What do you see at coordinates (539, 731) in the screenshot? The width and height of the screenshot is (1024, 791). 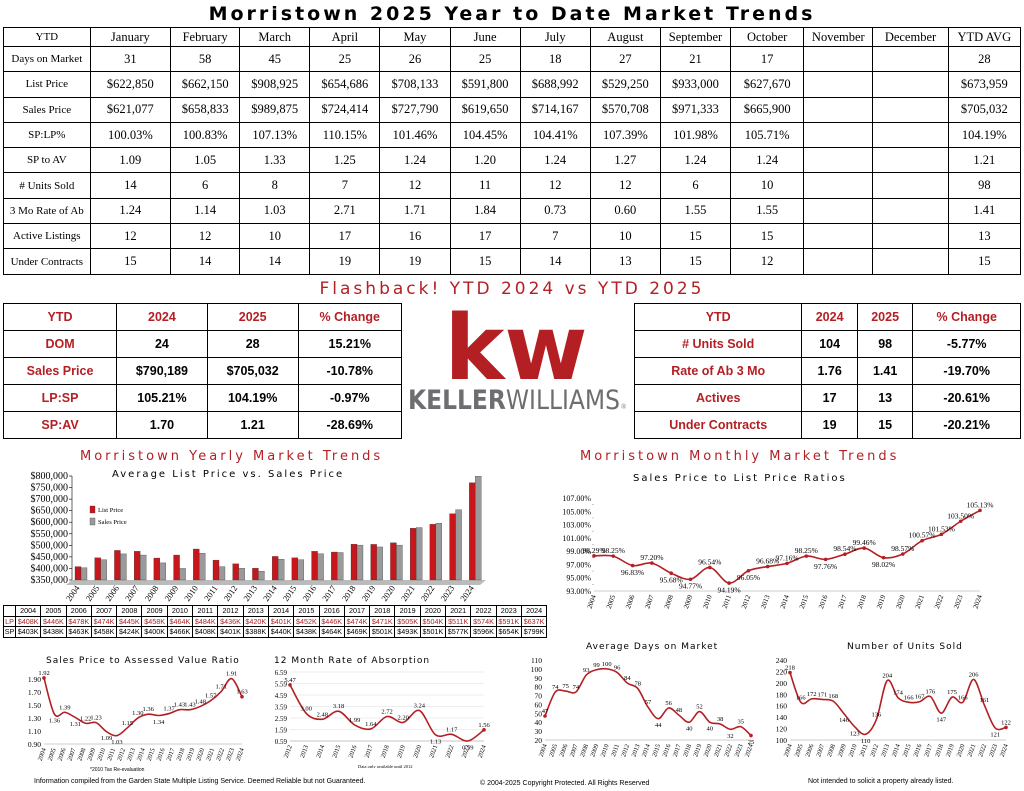 I see `y-tick-label: 30` at bounding box center [539, 731].